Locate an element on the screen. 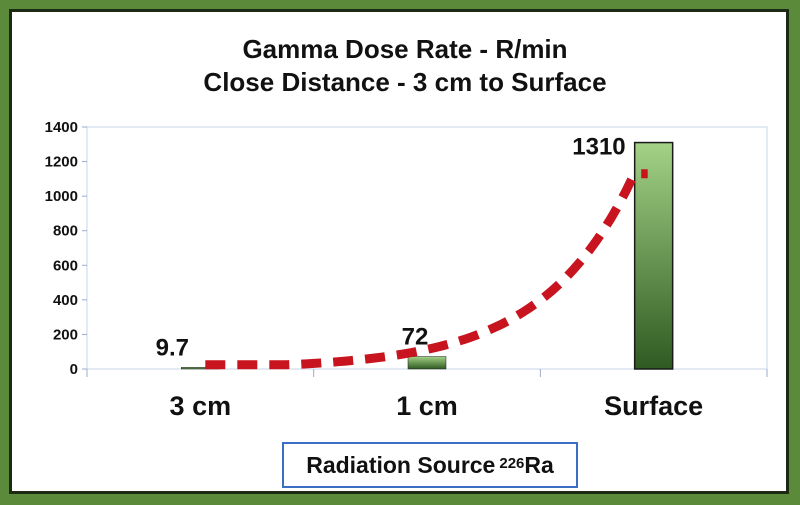 The height and width of the screenshot is (505, 800). y-tick-label: 1000 is located at coordinates (61, 196).